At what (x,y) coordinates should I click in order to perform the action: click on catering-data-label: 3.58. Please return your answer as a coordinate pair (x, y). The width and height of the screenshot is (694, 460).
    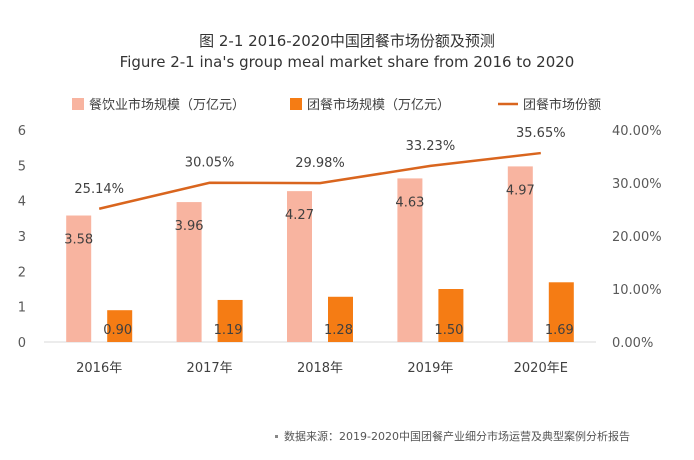
    Looking at the image, I should click on (78, 240).